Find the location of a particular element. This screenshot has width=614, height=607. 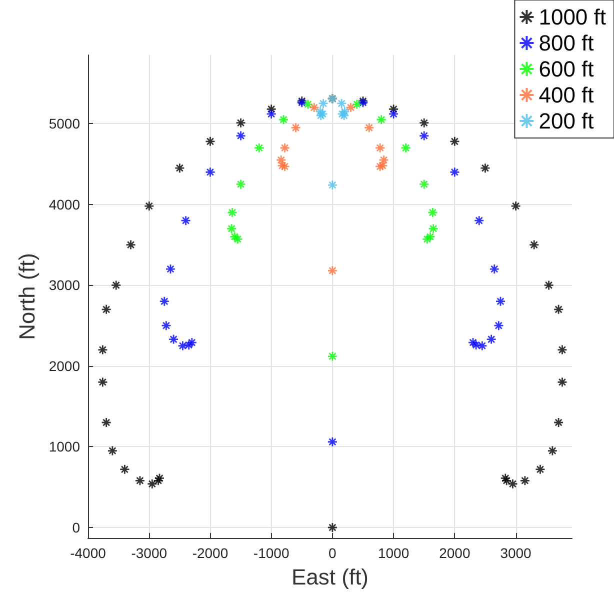

x-tick-label: -1000 is located at coordinates (271, 553).